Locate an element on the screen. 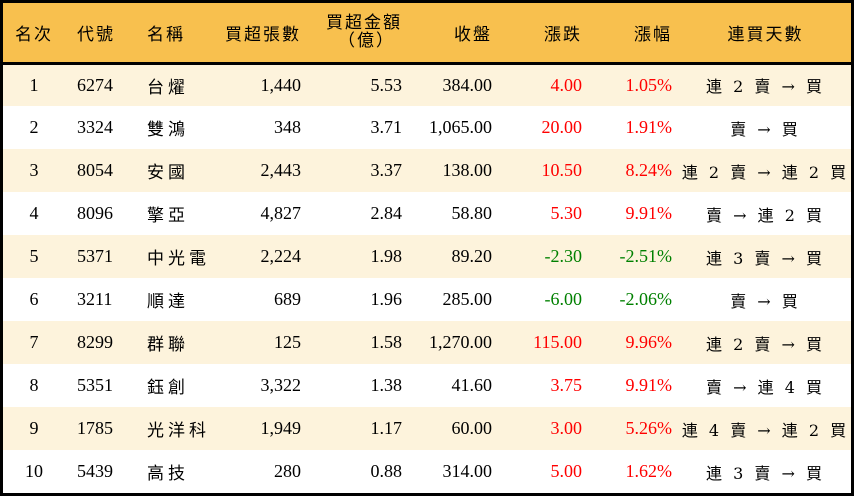  cell-close: 58.80 is located at coordinates (472, 213).